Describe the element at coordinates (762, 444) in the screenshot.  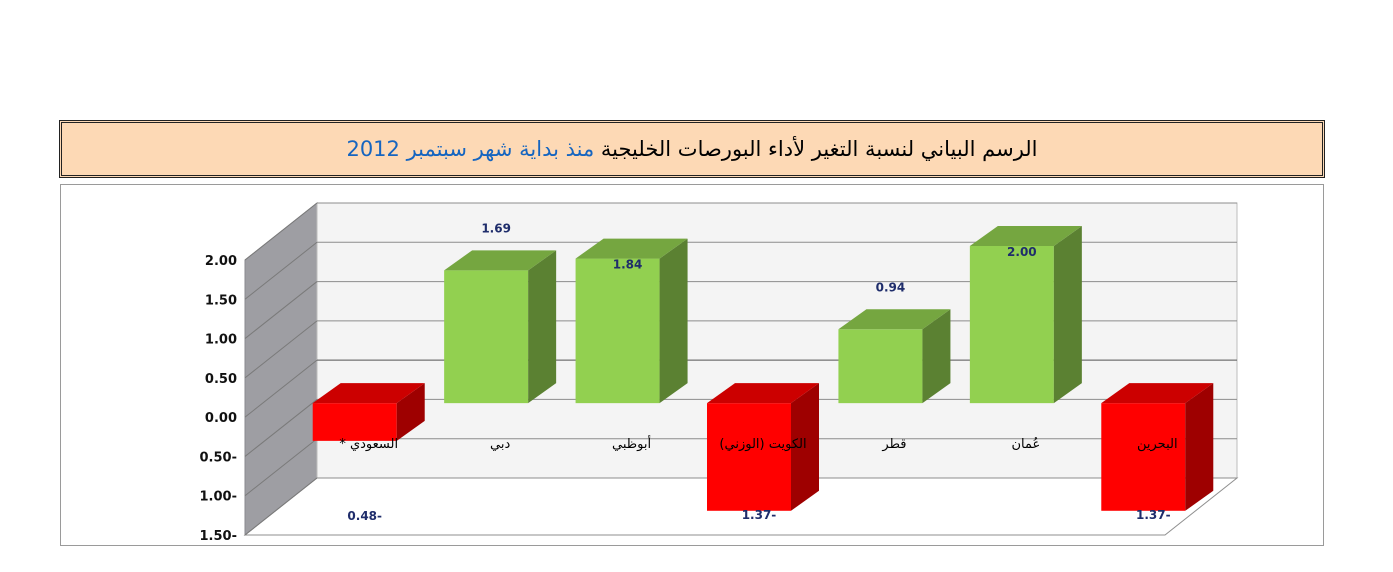
I see `category-label: الكويت (الوزني)` at that location.